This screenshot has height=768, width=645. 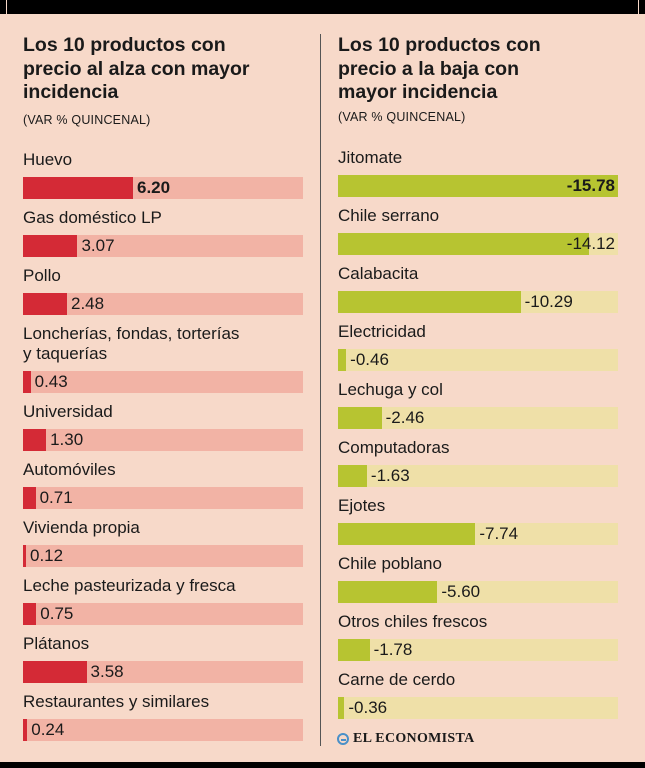 I want to click on category-label-line: Chile serrano, so click(x=389, y=215).